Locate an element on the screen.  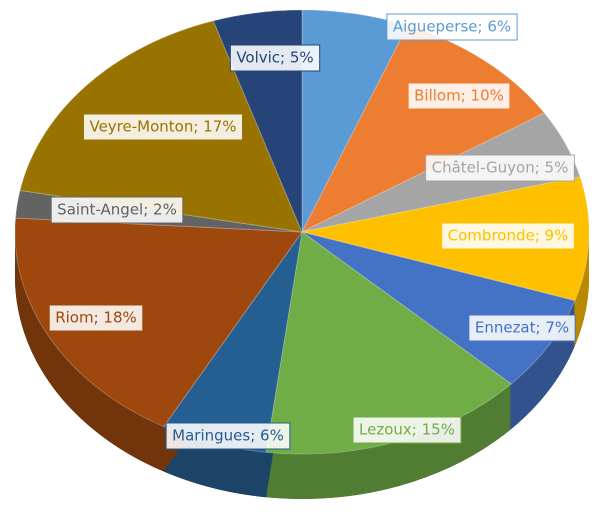
data-label: Saint-Angel; 2% is located at coordinates (117, 210).